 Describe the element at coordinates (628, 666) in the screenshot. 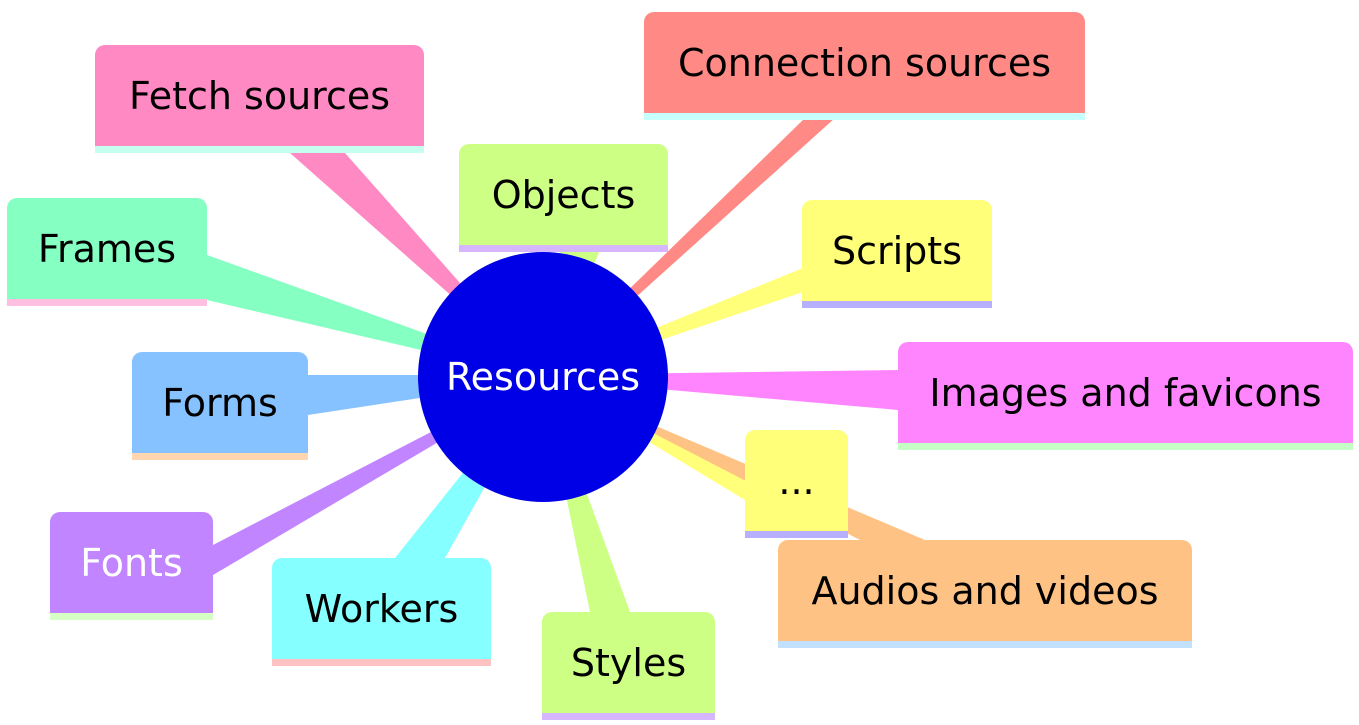

I see `node-styles: Styles` at that location.